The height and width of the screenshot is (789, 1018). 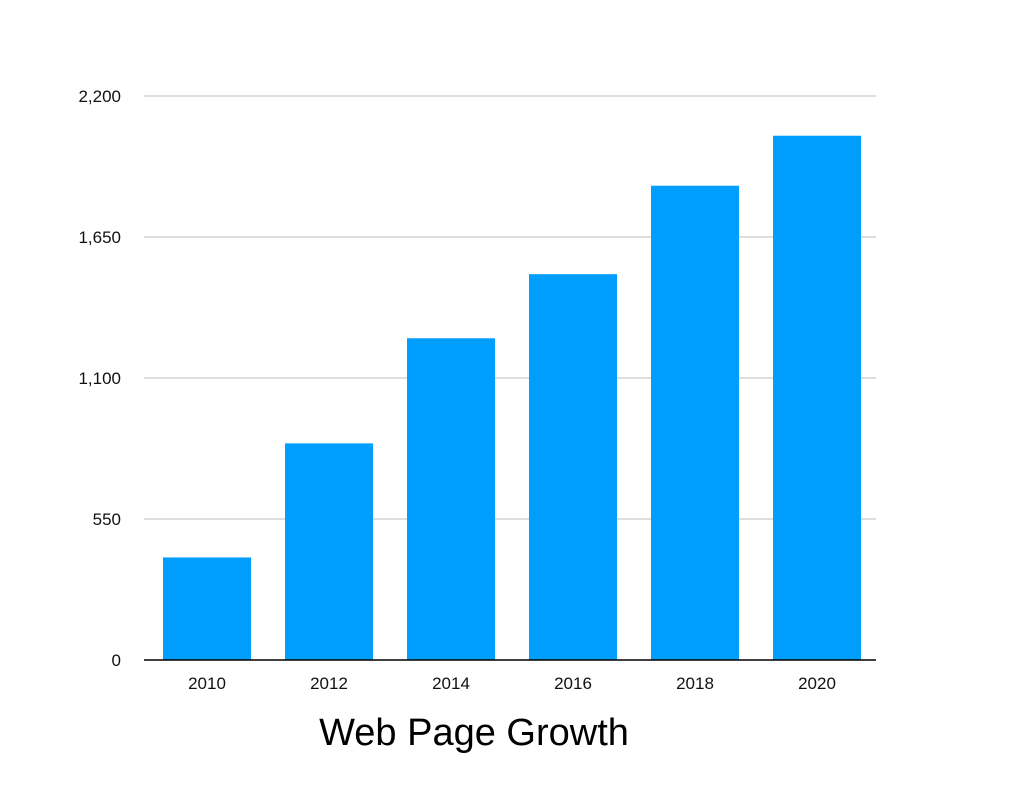 I want to click on x-tick-label: 2010, so click(x=207, y=683).